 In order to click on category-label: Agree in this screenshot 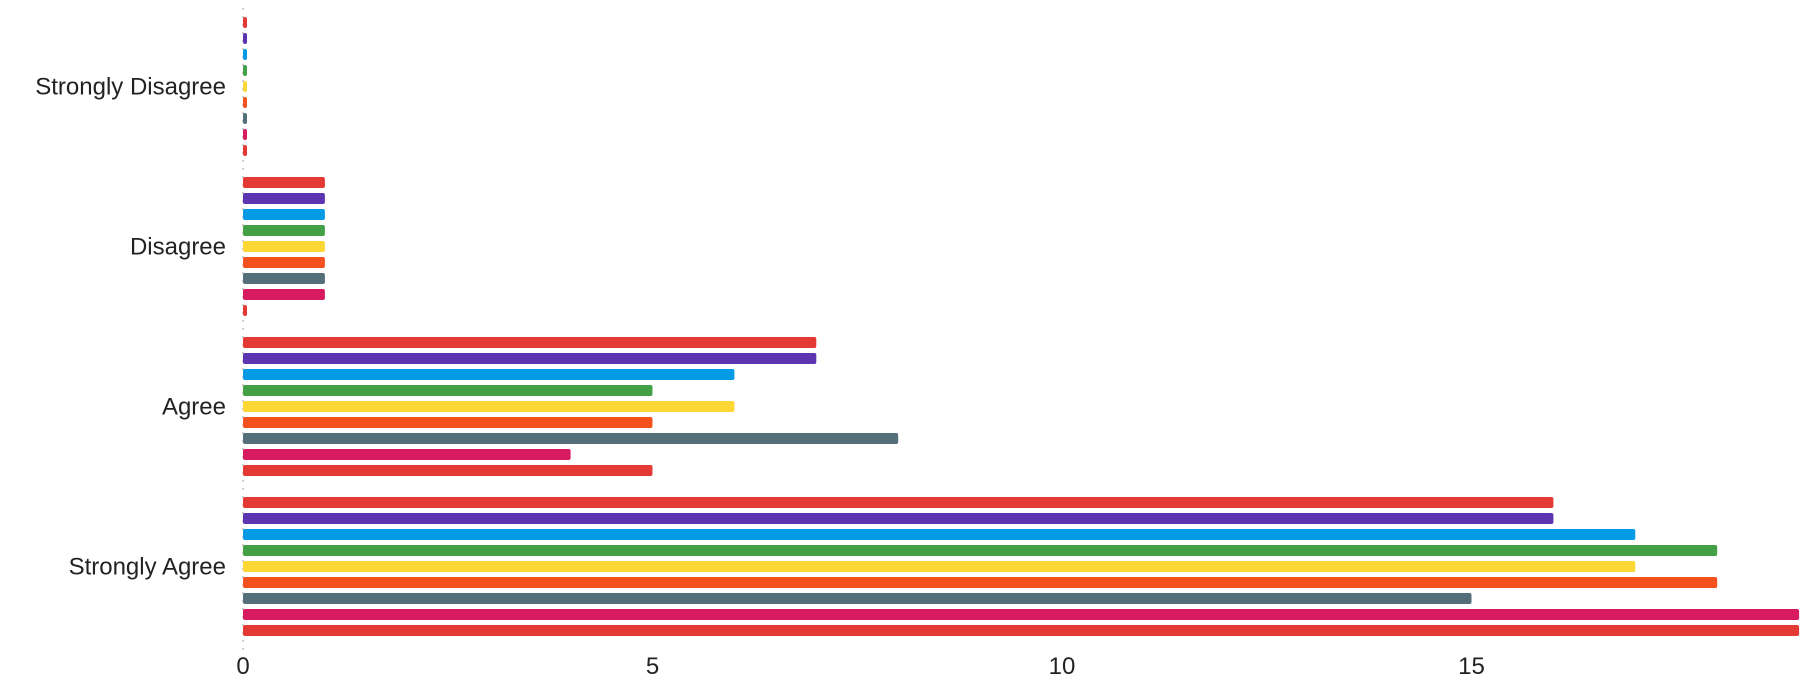, I will do `click(194, 407)`.